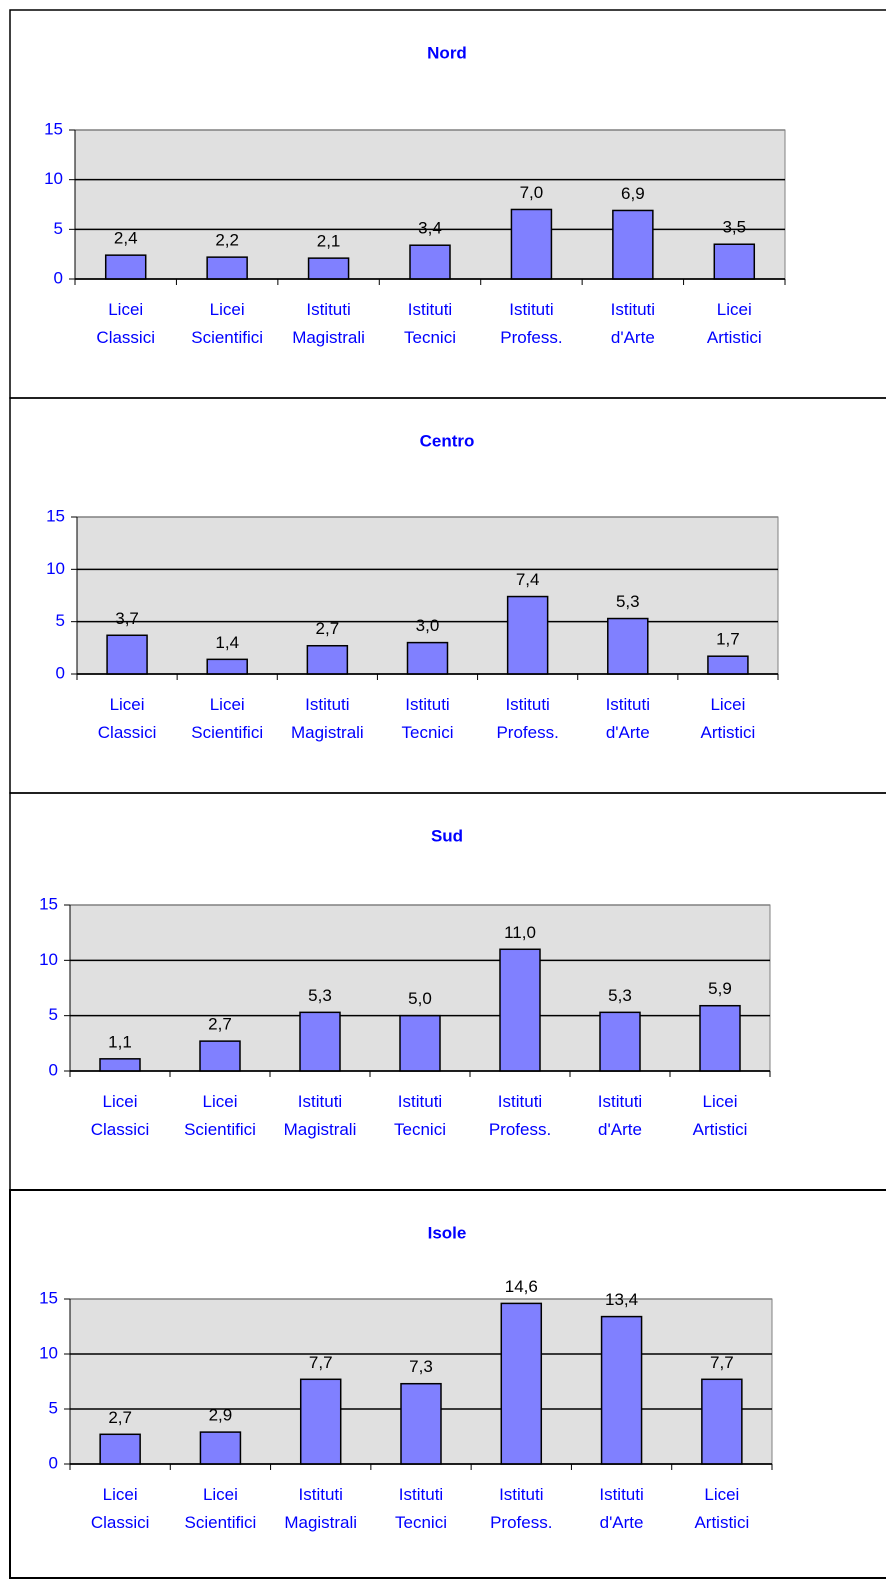 The image size is (886, 1586). What do you see at coordinates (720, 988) in the screenshot?
I see `value-label: 5,9` at bounding box center [720, 988].